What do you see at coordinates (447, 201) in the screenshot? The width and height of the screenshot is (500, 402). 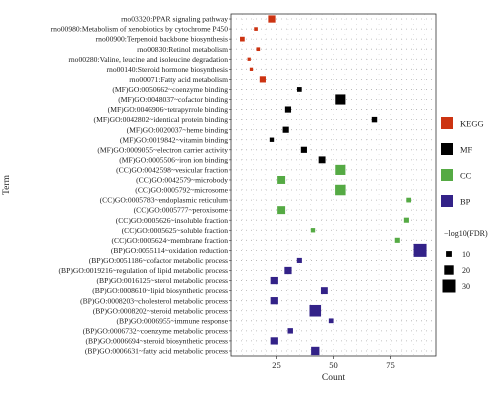 I see `legend-swatch-bp` at bounding box center [447, 201].